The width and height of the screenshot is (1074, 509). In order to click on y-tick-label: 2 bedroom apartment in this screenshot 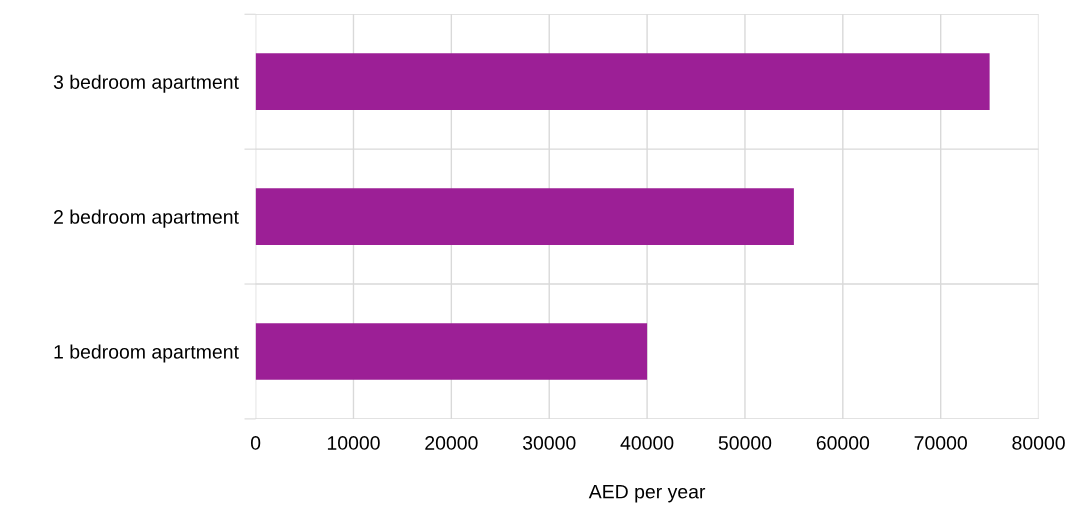, I will do `click(146, 218)`.